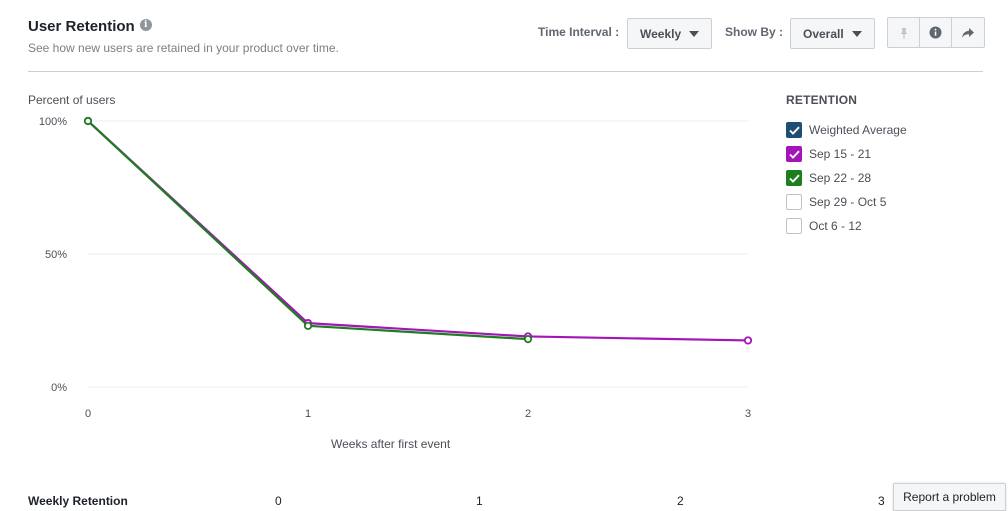 Image resolution: width=1008 pixels, height=511 pixels. What do you see at coordinates (822, 100) in the screenshot?
I see `legend-title: RETENTION` at bounding box center [822, 100].